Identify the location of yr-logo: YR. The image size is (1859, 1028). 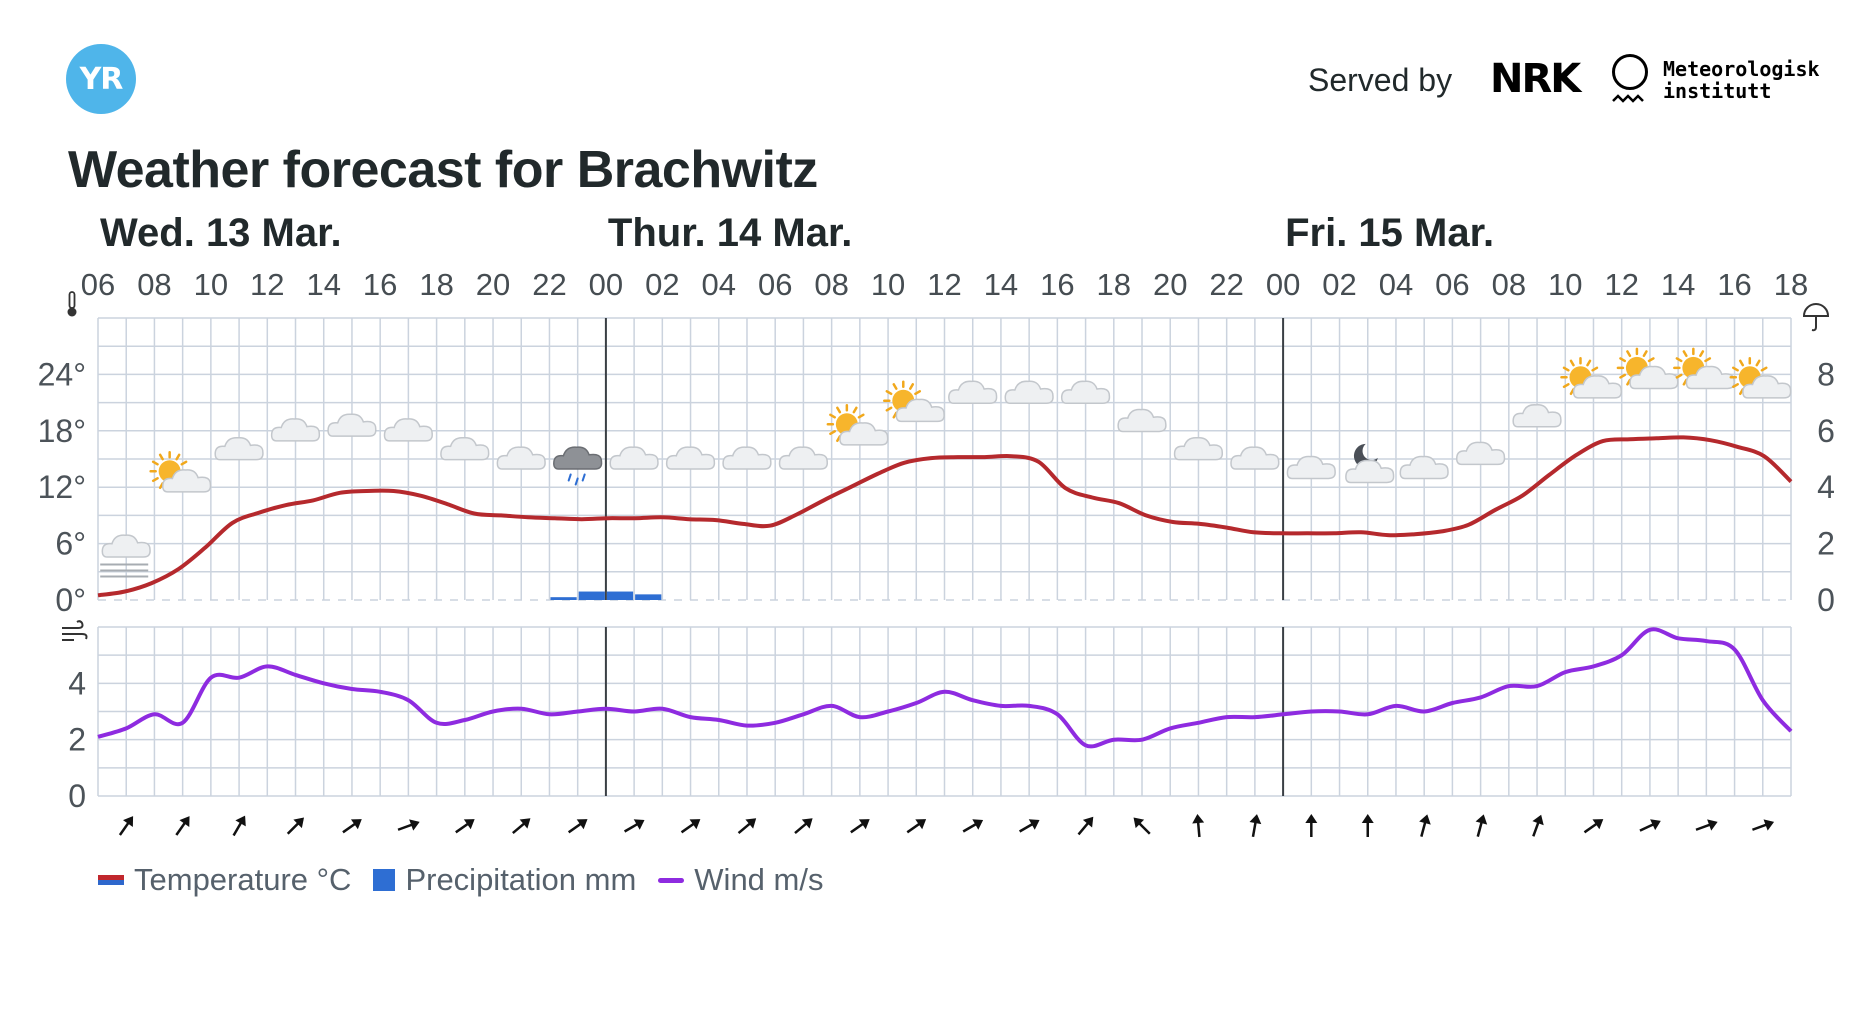
(101, 79).